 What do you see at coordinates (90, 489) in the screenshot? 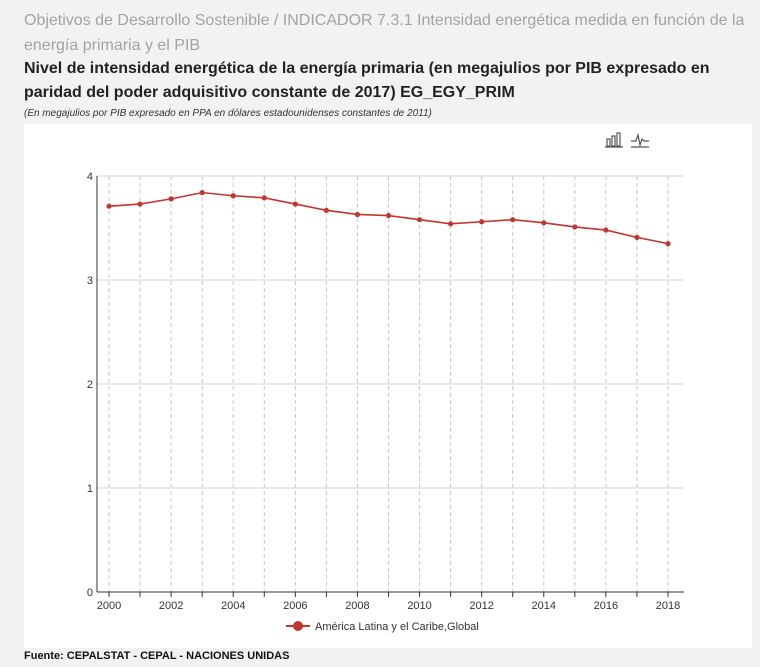
I see `y-tick-label: 1` at bounding box center [90, 489].